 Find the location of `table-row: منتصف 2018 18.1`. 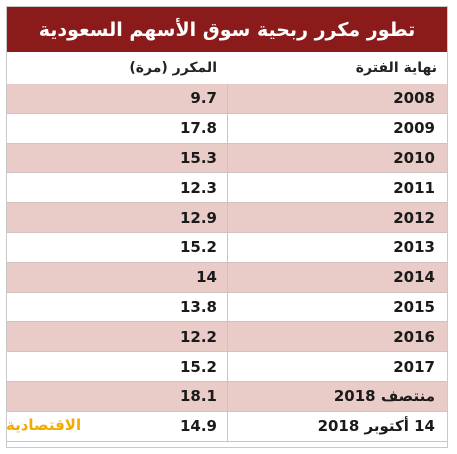

table-row: منتصف 2018 18.1 is located at coordinates (227, 396).